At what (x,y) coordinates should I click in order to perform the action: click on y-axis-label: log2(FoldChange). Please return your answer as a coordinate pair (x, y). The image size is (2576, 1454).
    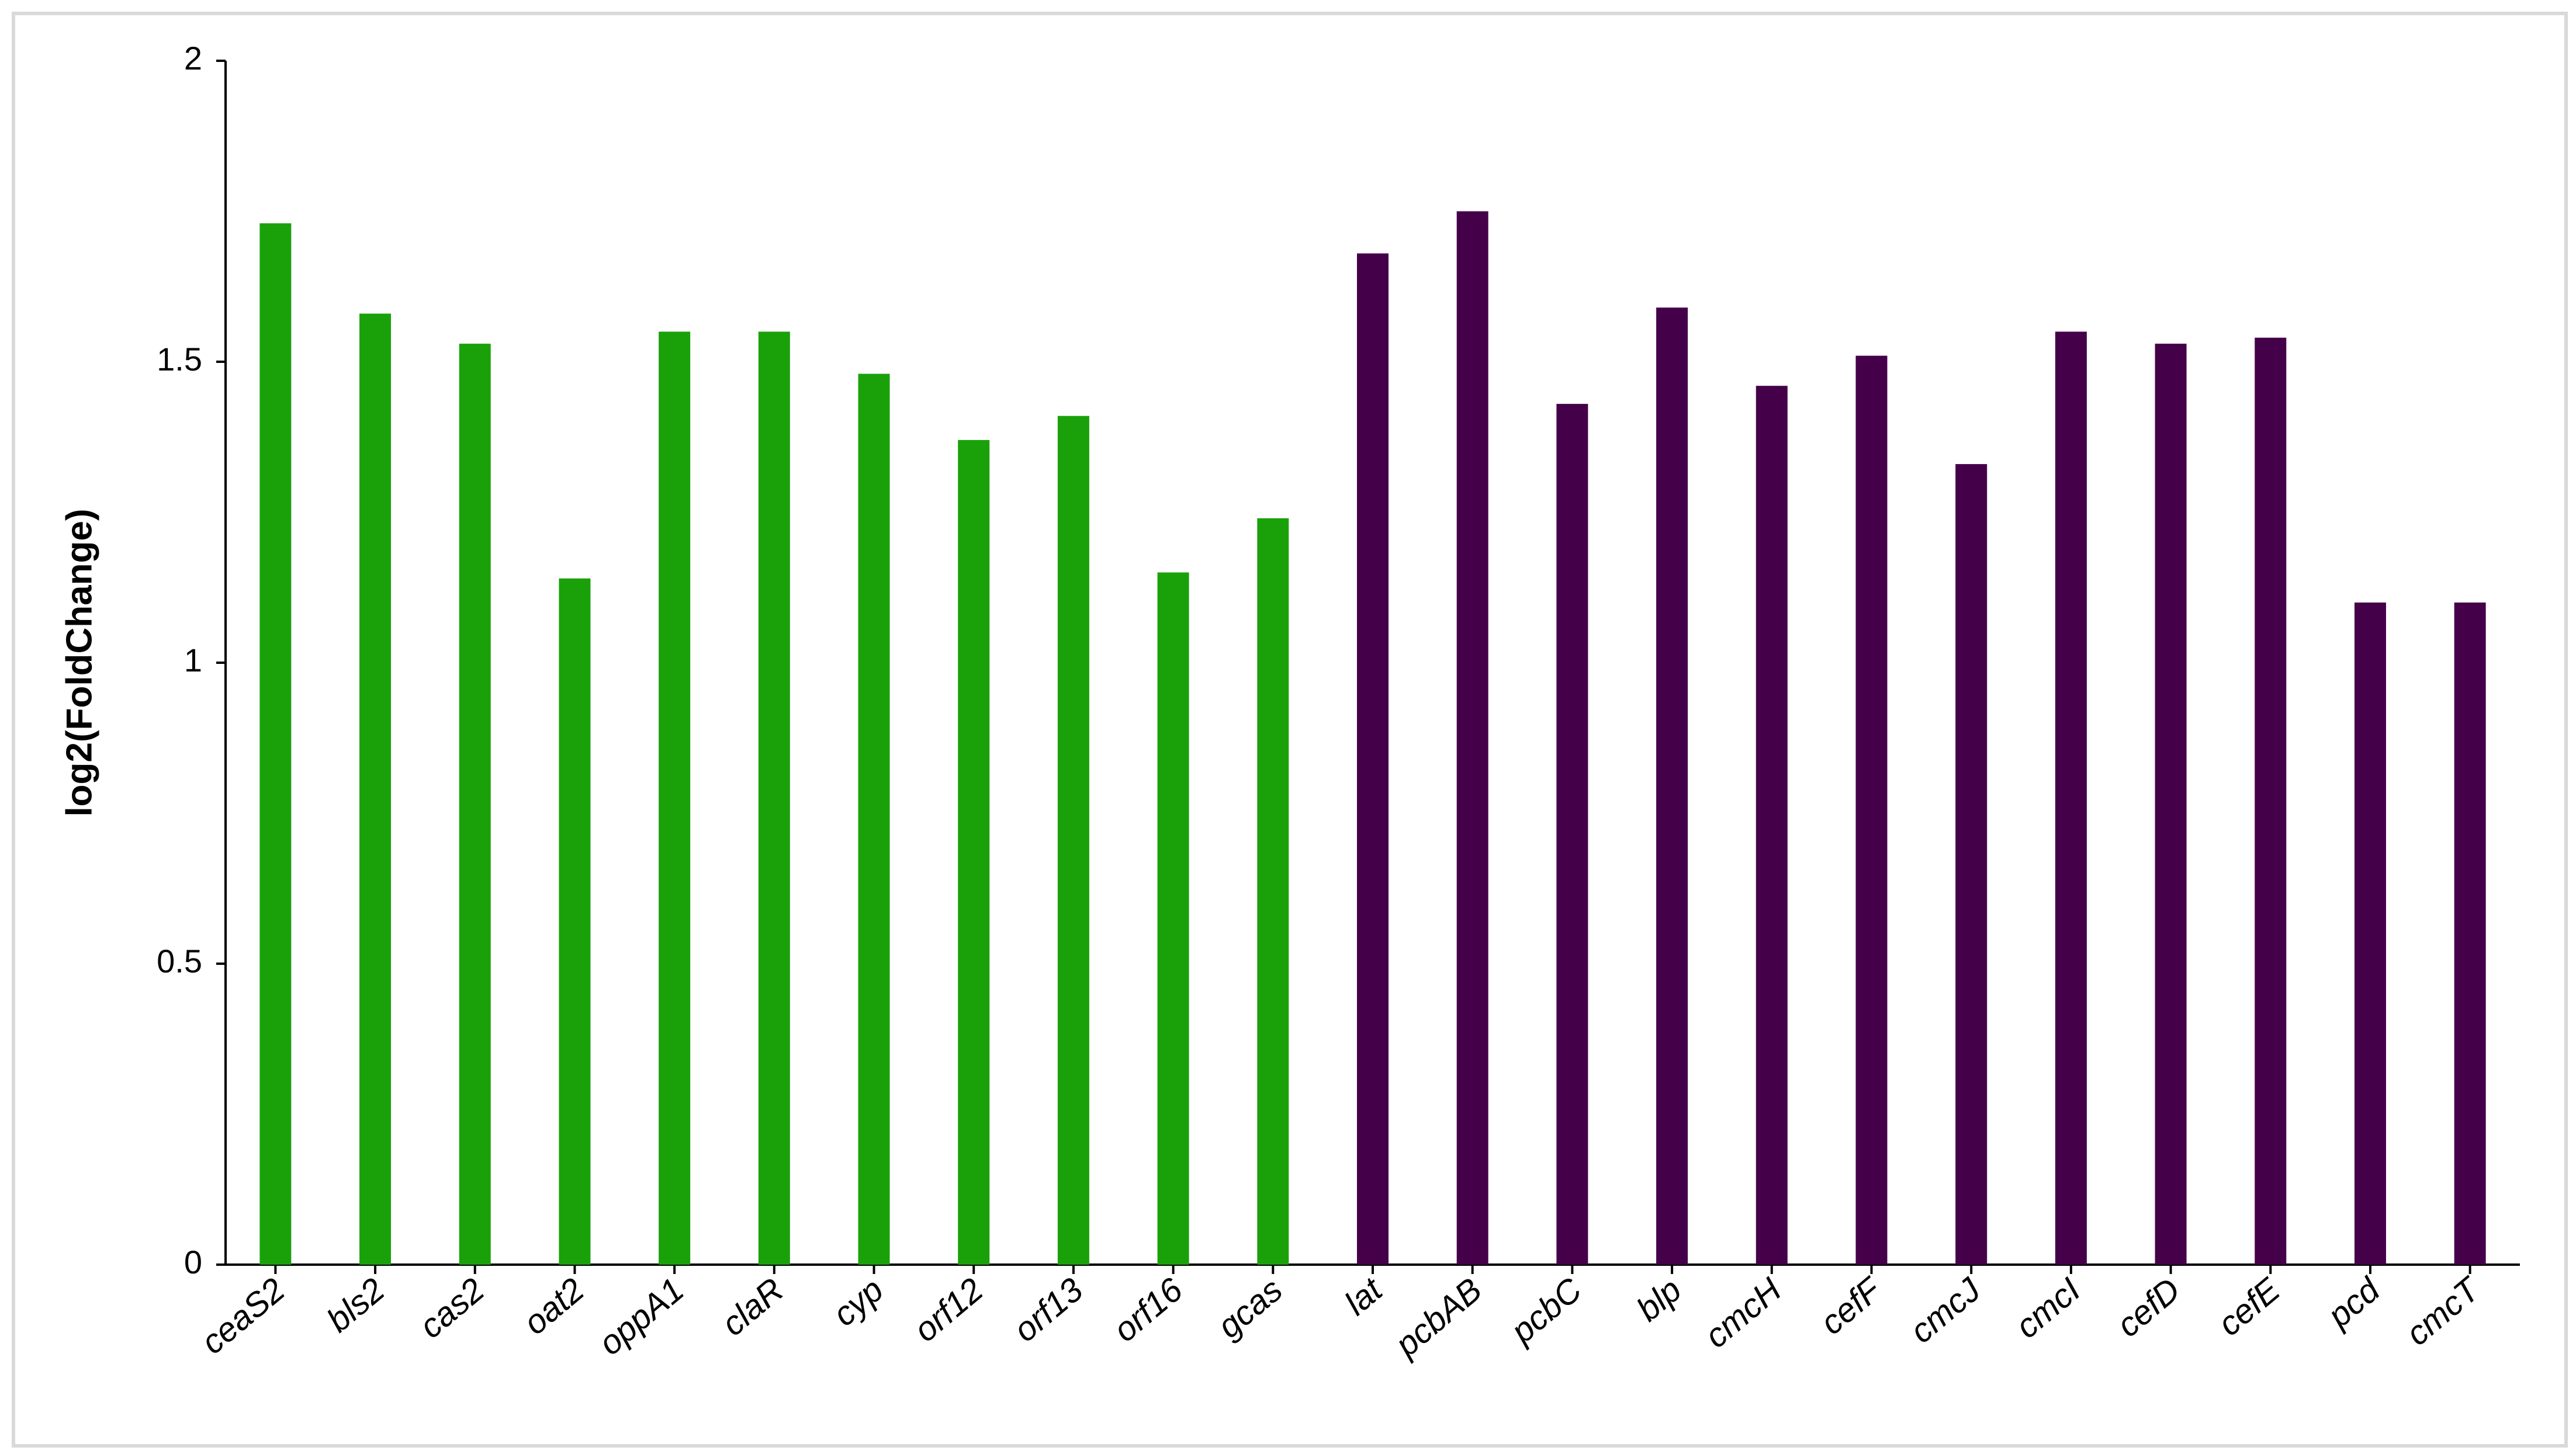
    Looking at the image, I should click on (79, 663).